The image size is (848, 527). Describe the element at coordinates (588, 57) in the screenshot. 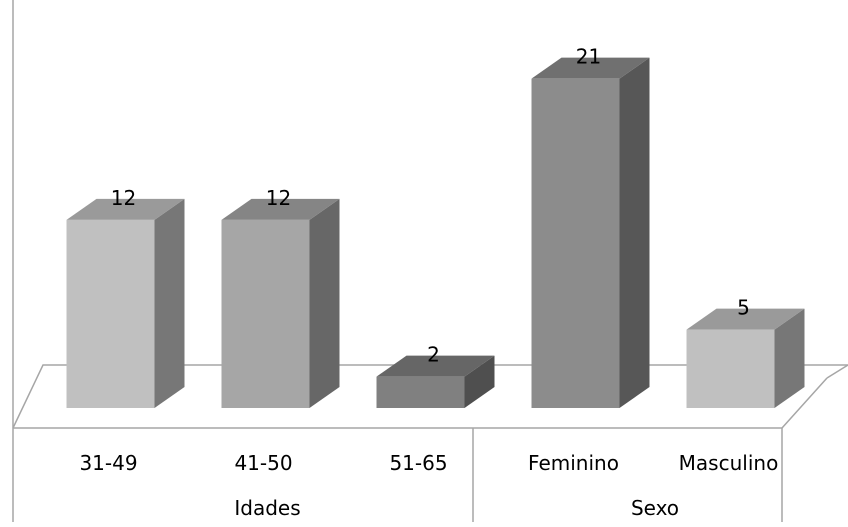

I see `data-label: 21` at that location.